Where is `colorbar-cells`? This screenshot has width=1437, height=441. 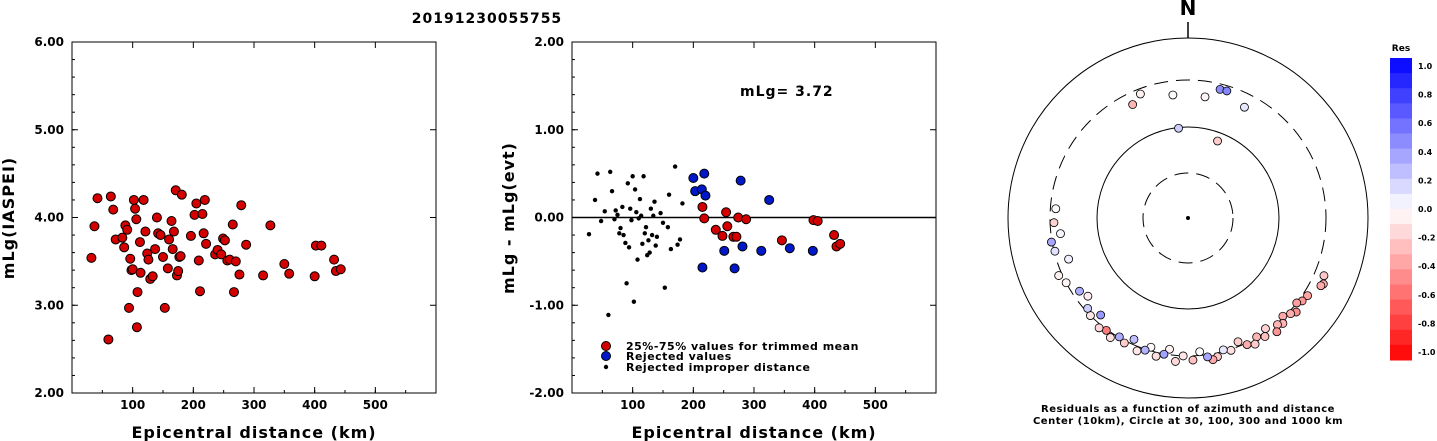 colorbar-cells is located at coordinates (1401, 209).